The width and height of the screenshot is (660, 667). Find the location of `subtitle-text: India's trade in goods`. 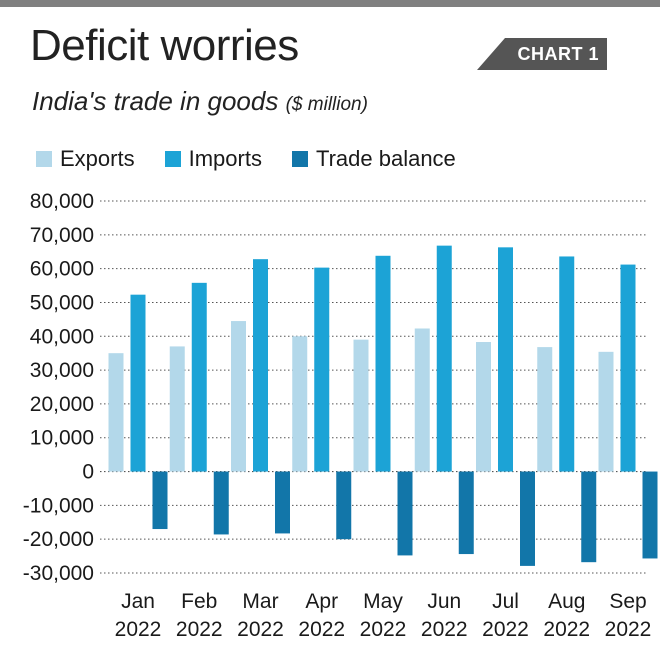

subtitle-text: India's trade in goods is located at coordinates (155, 101).